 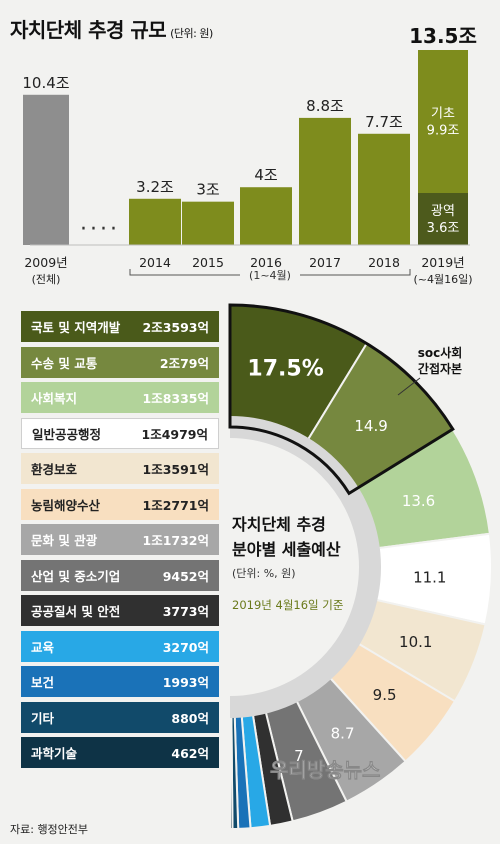 I want to click on legend-category: 환경보호, so click(x=54, y=469).